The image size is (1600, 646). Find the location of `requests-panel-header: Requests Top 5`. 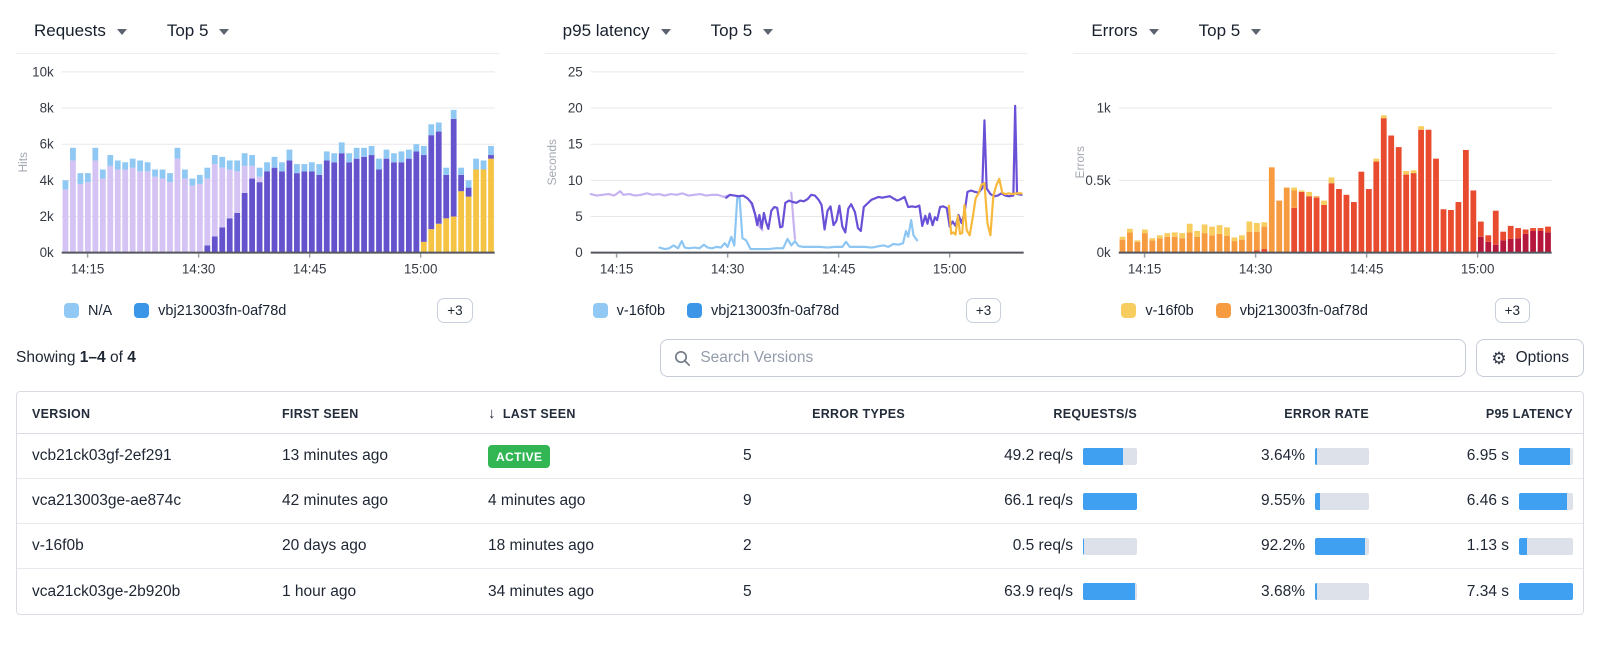

requests-panel-header: Requests Top 5 is located at coordinates (257, 31).